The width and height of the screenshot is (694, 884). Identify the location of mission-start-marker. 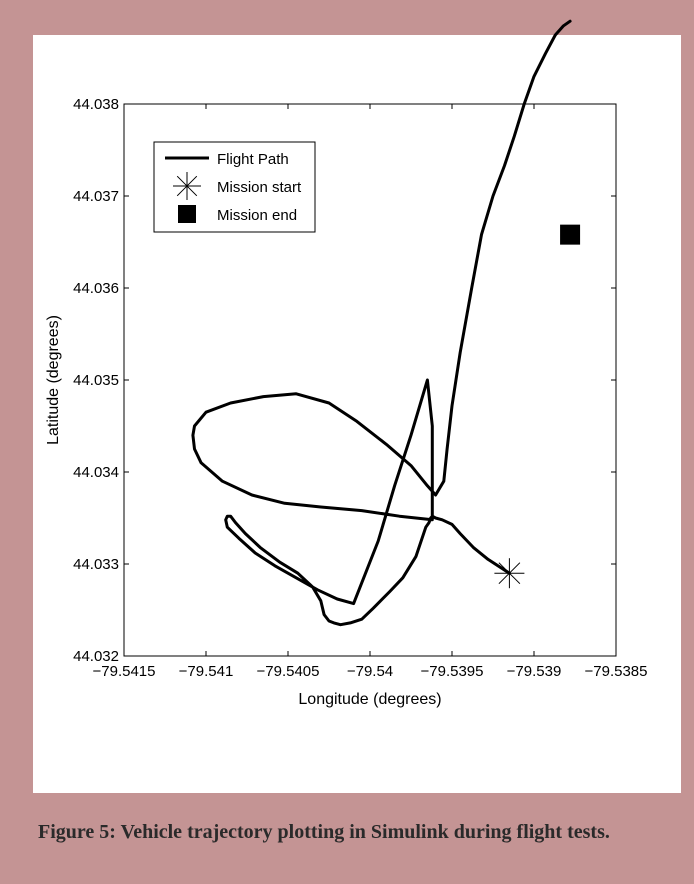
(509, 573).